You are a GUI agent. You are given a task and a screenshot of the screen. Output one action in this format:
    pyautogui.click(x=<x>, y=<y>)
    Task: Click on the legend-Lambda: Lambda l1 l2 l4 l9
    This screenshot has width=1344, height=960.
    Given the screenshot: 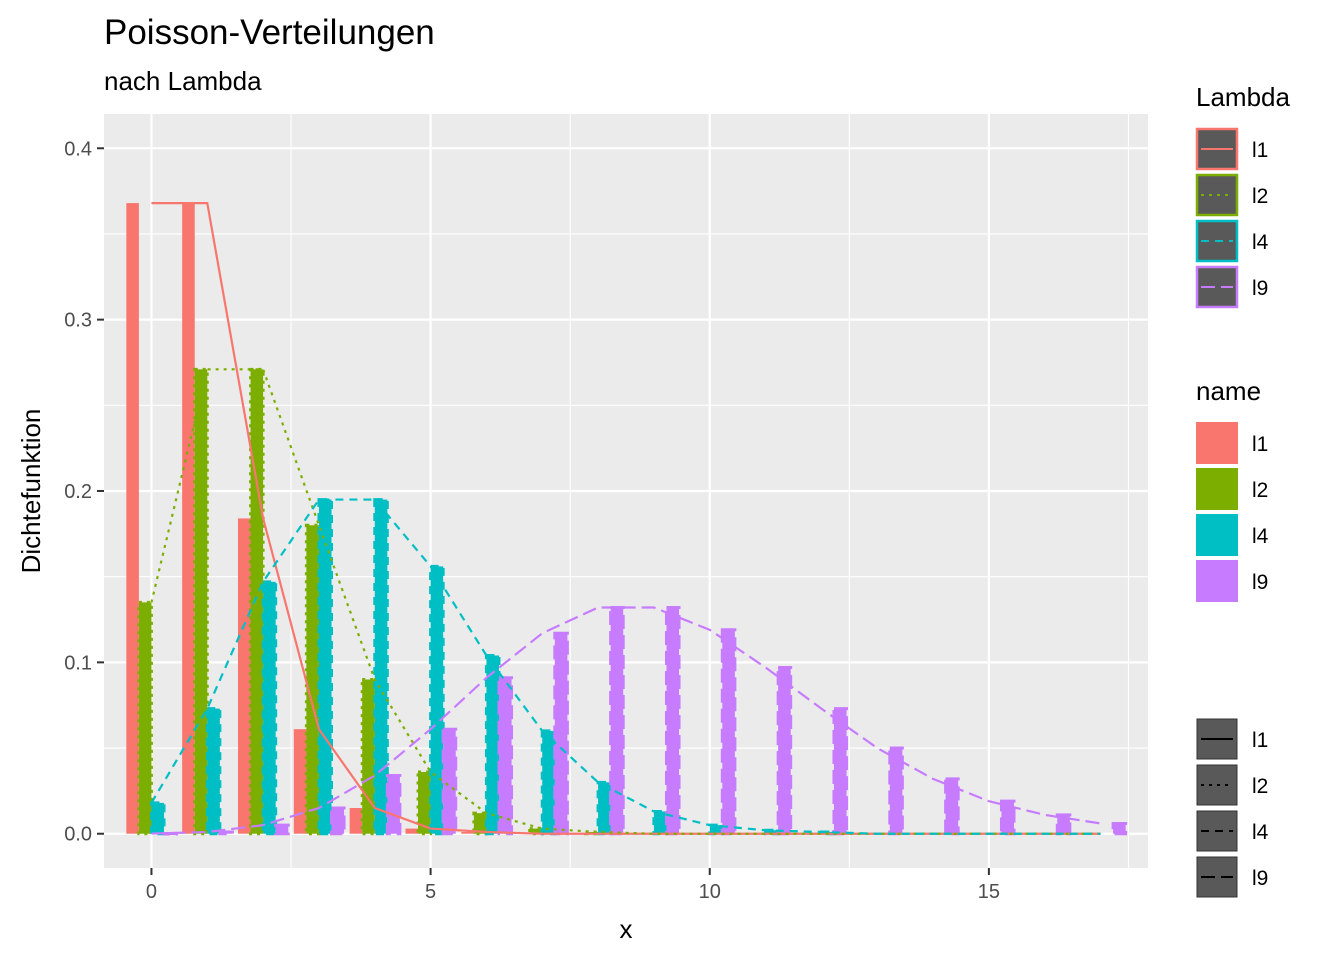 What is the action you would take?
    pyautogui.click(x=1242, y=195)
    